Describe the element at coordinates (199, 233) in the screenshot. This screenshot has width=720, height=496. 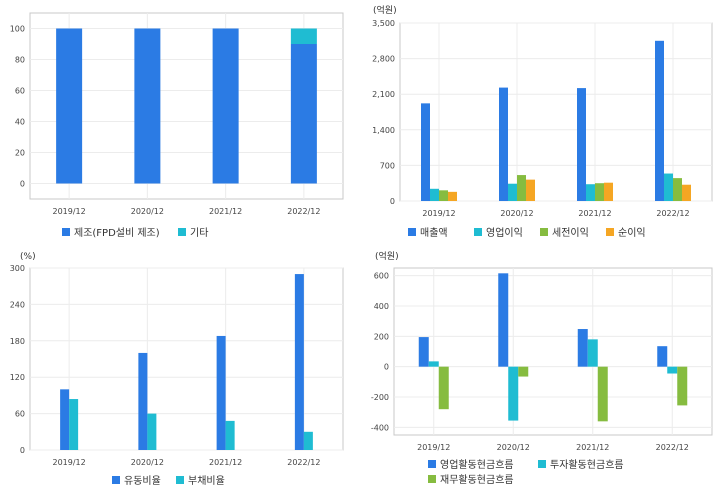
I see `legend-label: 기타` at that location.